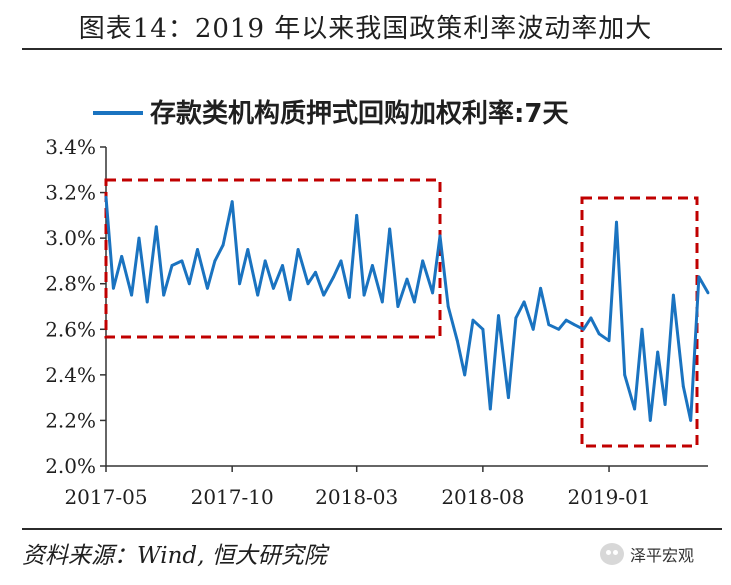 The image size is (731, 585). What do you see at coordinates (70, 284) in the screenshot?
I see `y-tick-label: 2.8%` at bounding box center [70, 284].